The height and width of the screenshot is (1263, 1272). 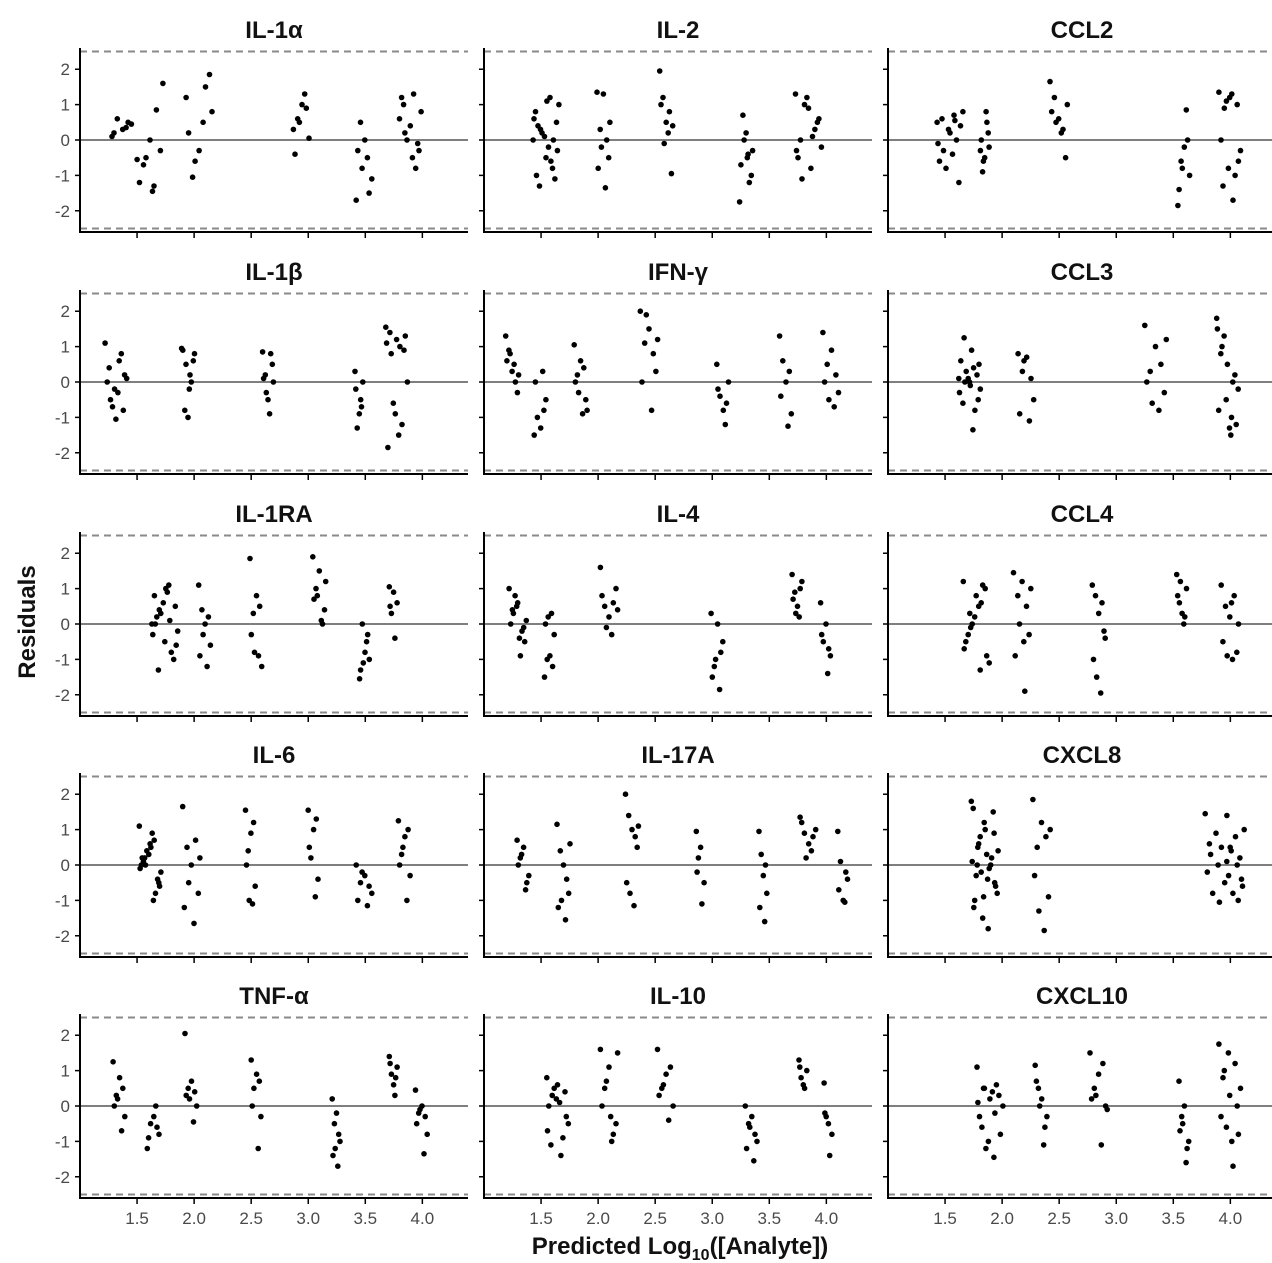 What do you see at coordinates (1116, 1218) in the screenshot?
I see `x-tick-label: 3.0` at bounding box center [1116, 1218].